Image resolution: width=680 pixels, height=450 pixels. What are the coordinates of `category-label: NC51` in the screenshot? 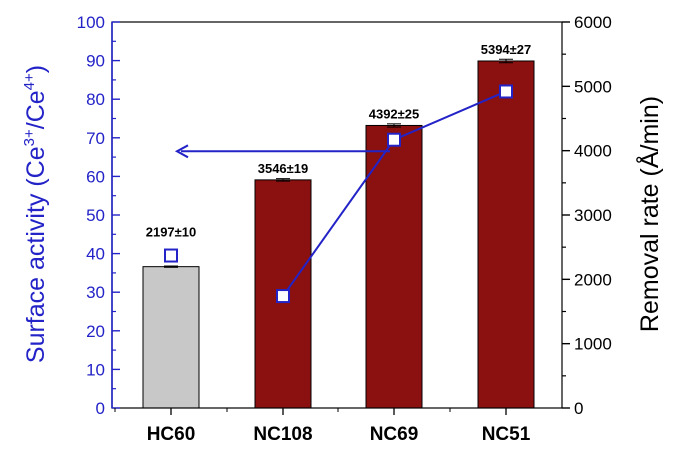 It's located at (506, 434).